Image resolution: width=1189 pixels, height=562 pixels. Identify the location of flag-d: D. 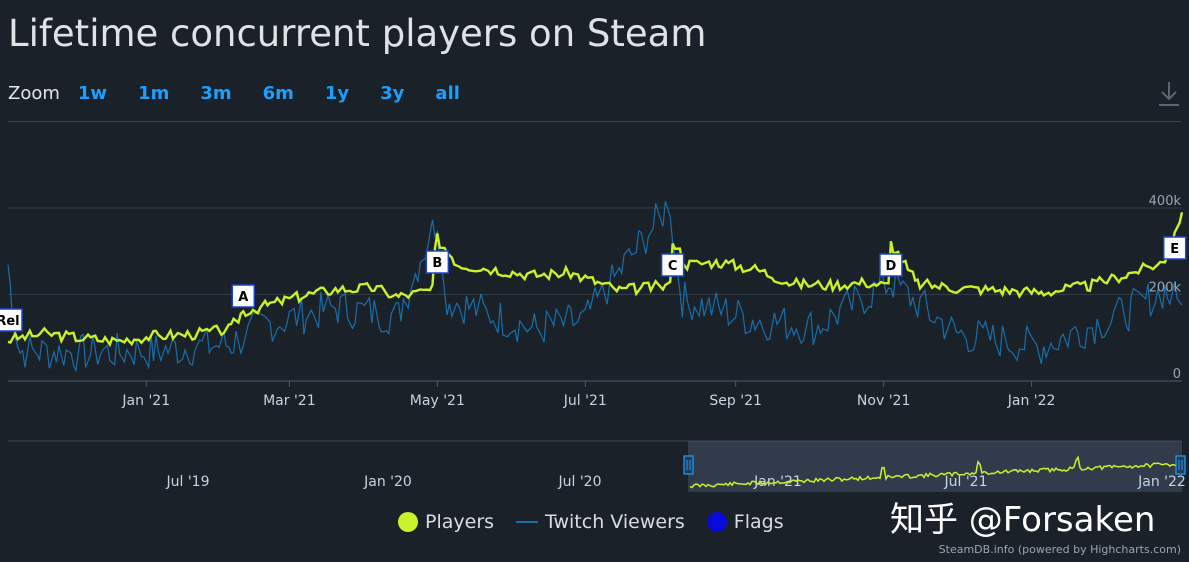
(891, 265).